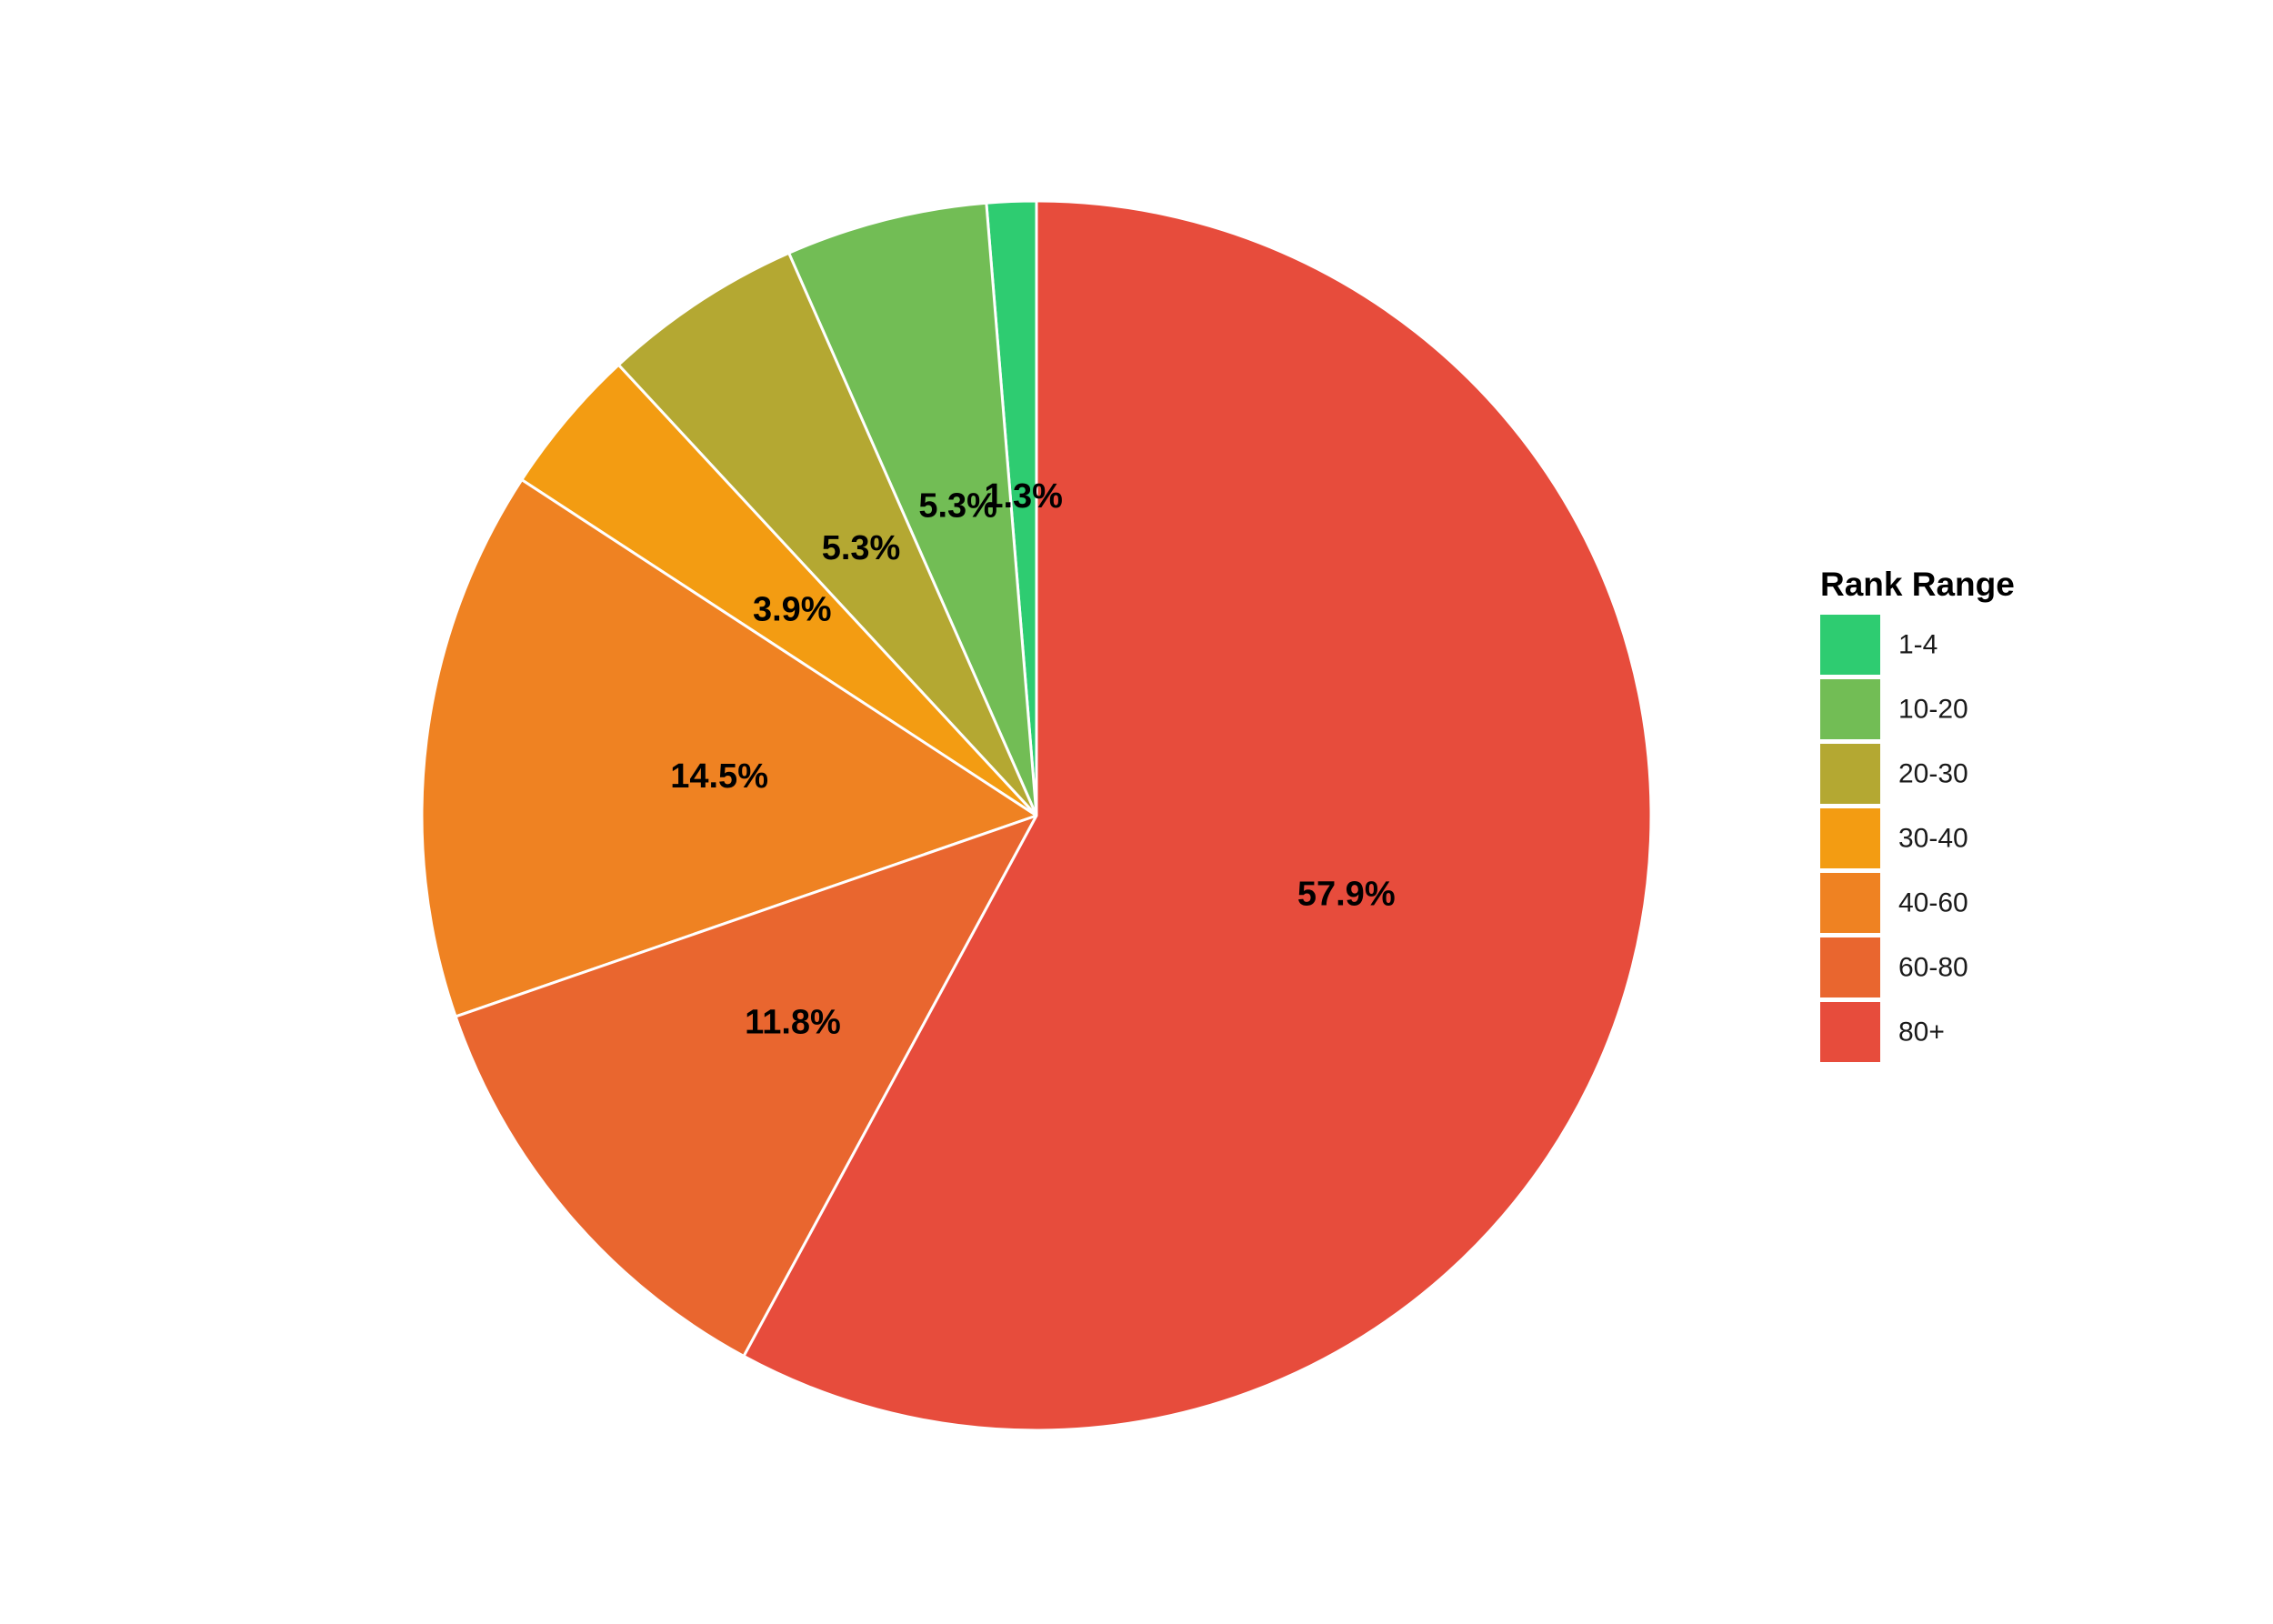  I want to click on slice-label-40-60: 14.5%, so click(719, 776).